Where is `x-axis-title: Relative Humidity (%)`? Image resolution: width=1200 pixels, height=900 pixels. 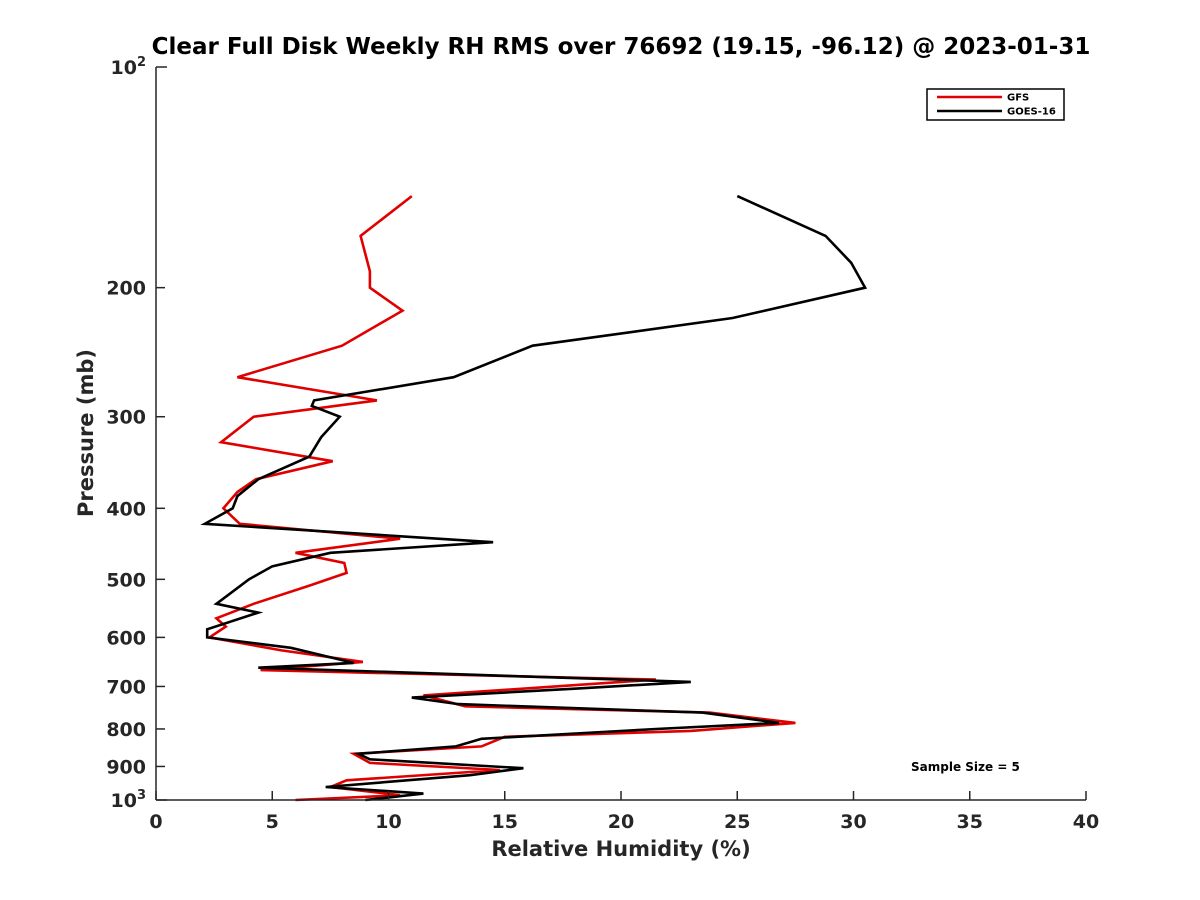
x-axis-title: Relative Humidity (%) is located at coordinates (620, 849).